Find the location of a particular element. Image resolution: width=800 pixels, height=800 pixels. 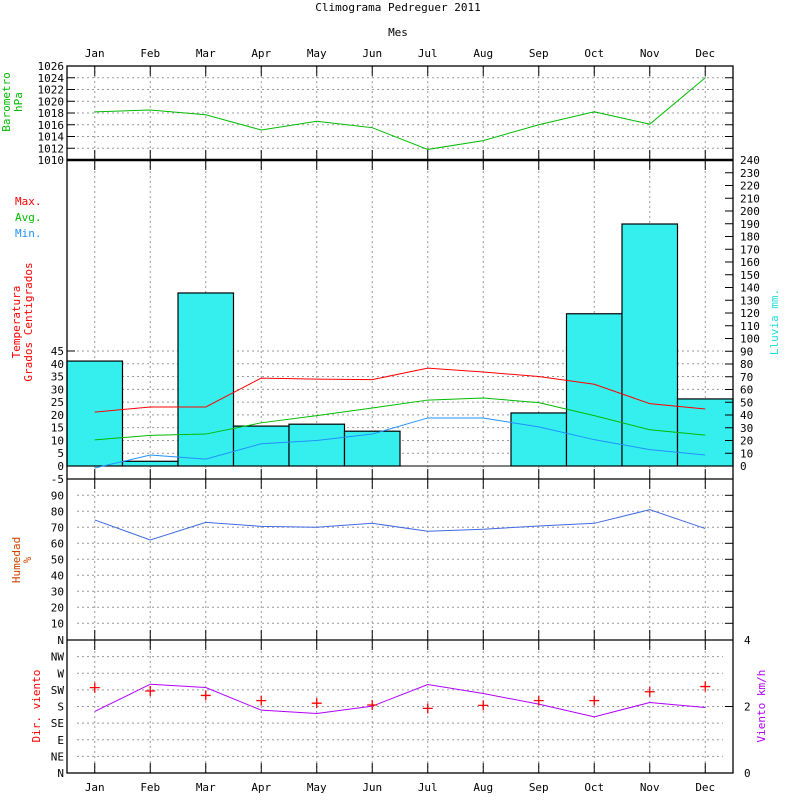

rain-tick-label: 100 is located at coordinates (750, 339).